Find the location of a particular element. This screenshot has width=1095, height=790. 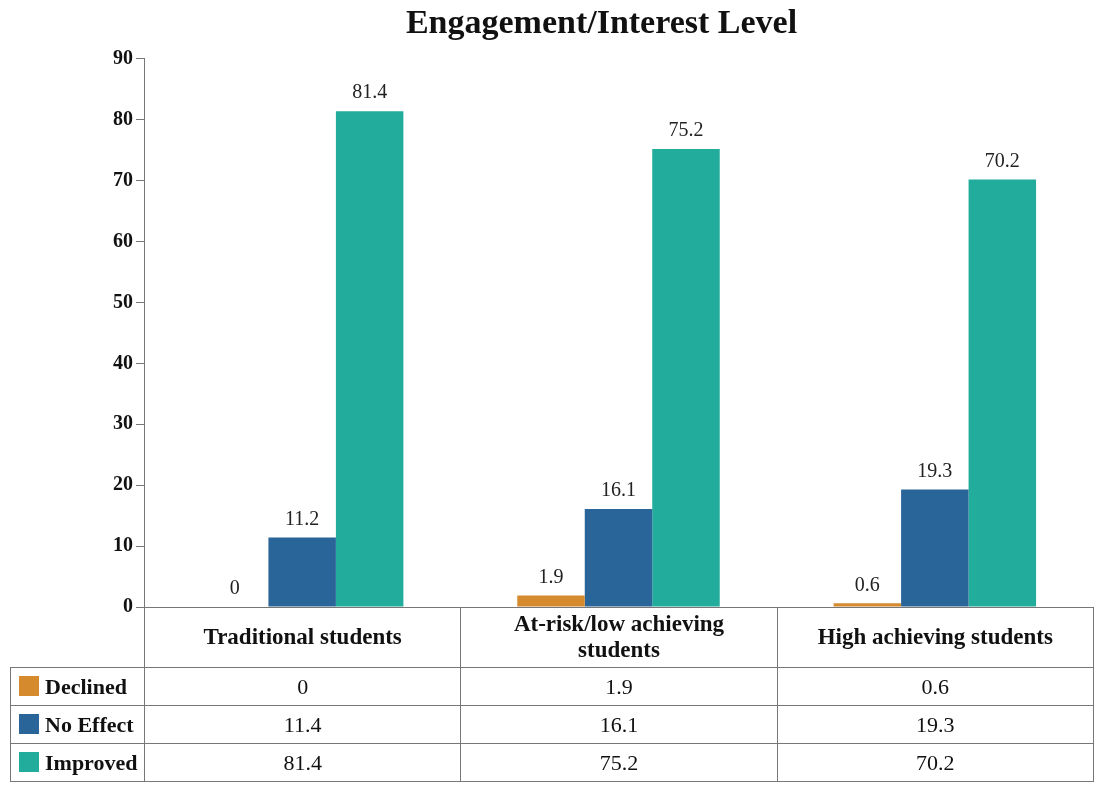

annotation: 0.6 is located at coordinates (867, 583).